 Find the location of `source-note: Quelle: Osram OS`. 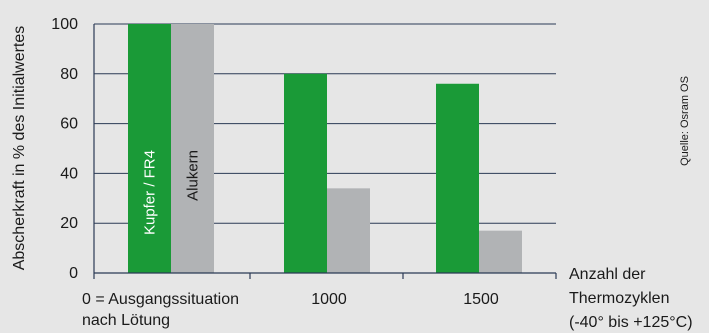

source-note: Quelle: Osram OS is located at coordinates (685, 121).